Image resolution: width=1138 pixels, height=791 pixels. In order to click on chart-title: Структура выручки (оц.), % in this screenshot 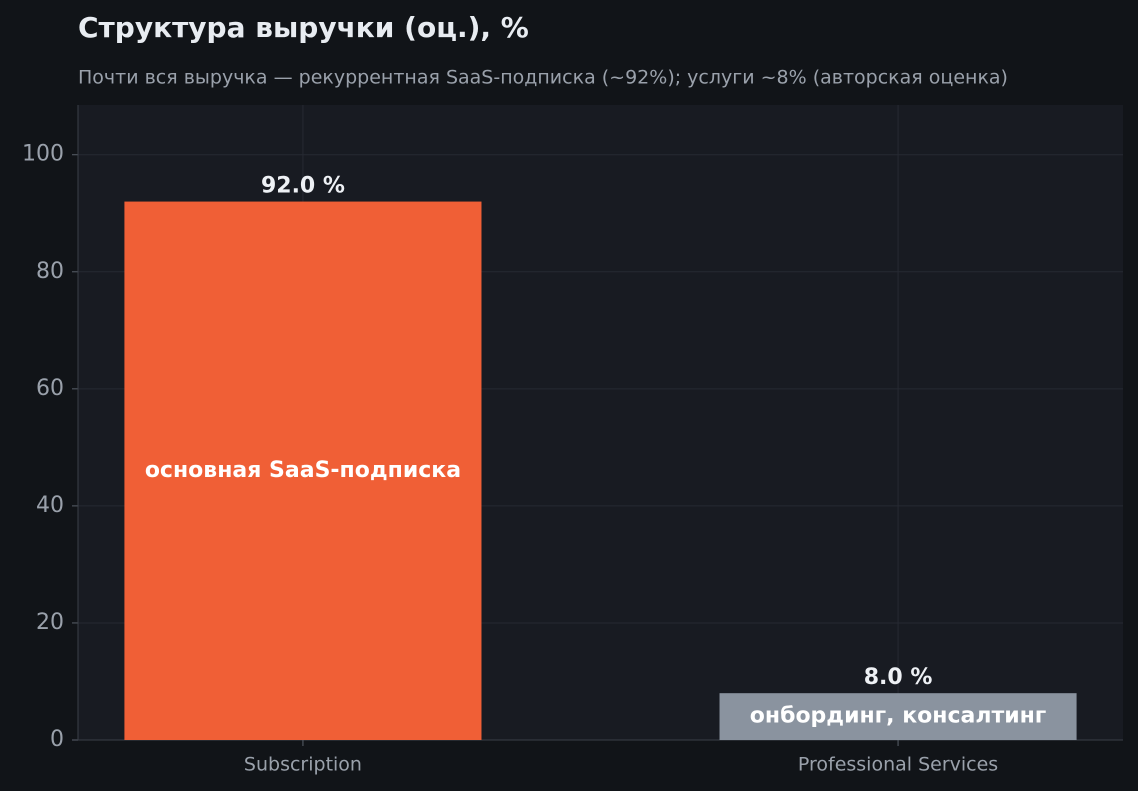, I will do `click(303, 27)`.